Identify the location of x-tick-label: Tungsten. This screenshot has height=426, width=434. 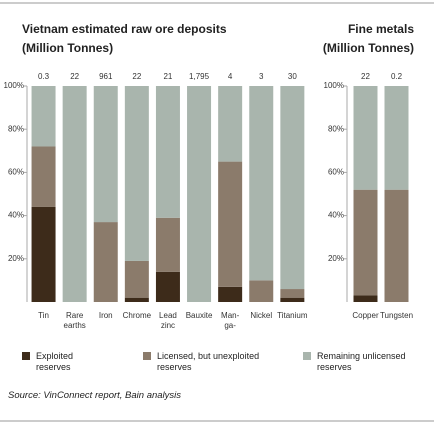
(396, 315).